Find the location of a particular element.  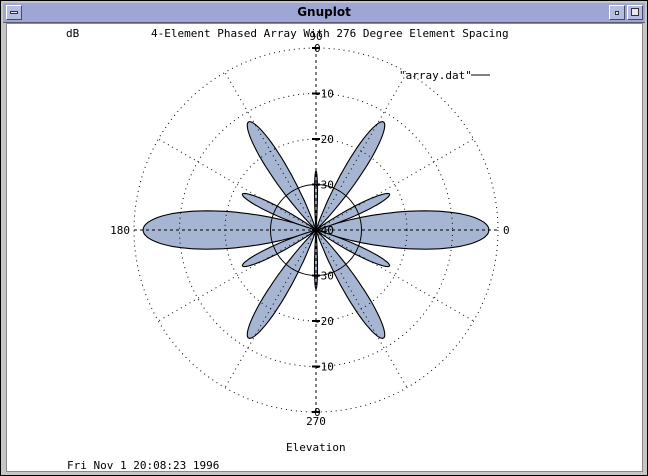

window-menu-icon is located at coordinates (14, 12).